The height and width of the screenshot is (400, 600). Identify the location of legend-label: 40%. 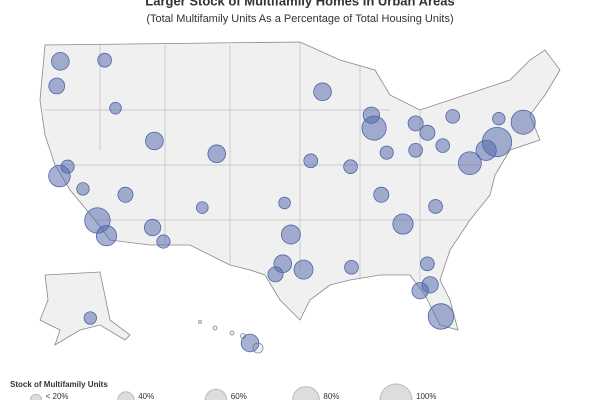
(146, 396).